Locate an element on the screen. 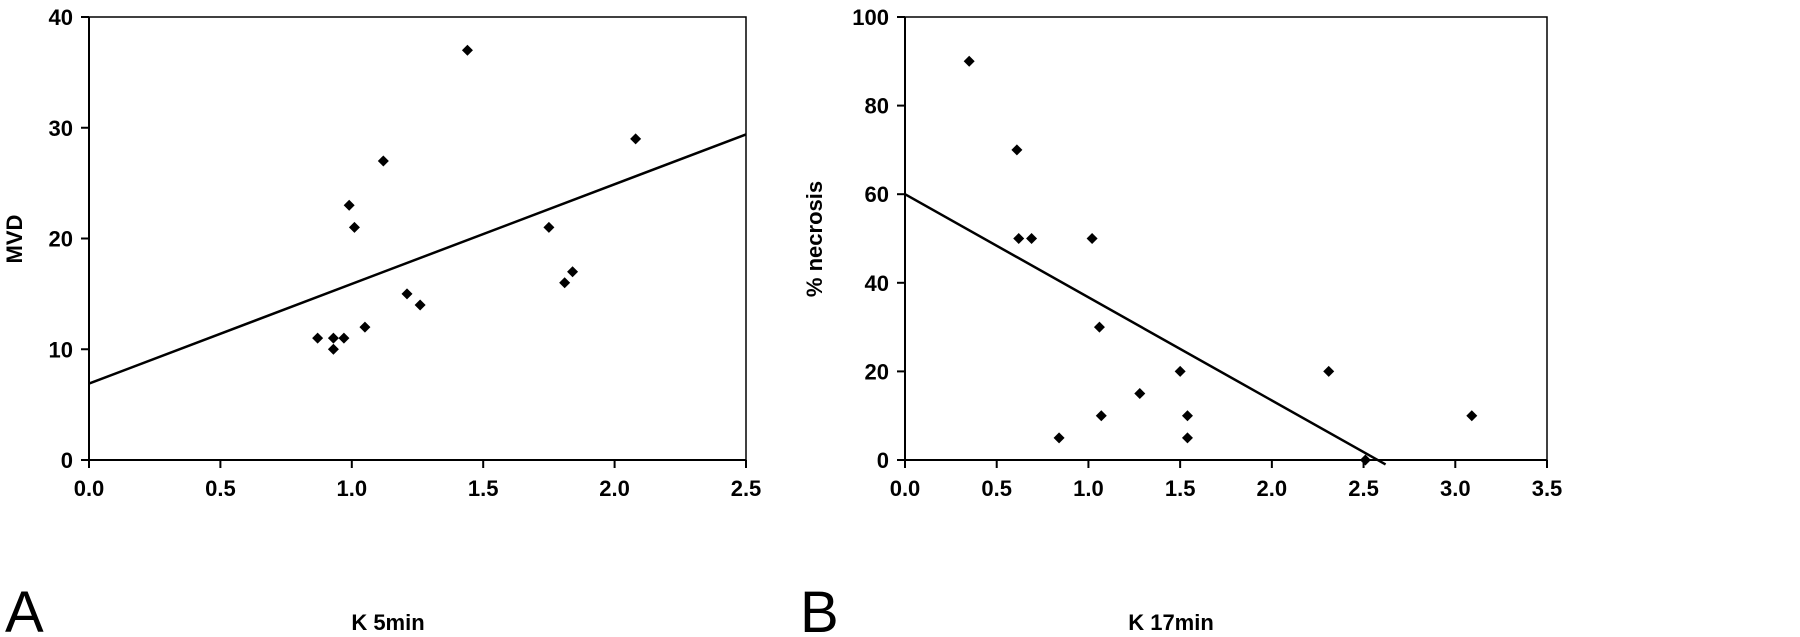 The width and height of the screenshot is (1800, 637). y-tick-label: 80 is located at coordinates (877, 106).